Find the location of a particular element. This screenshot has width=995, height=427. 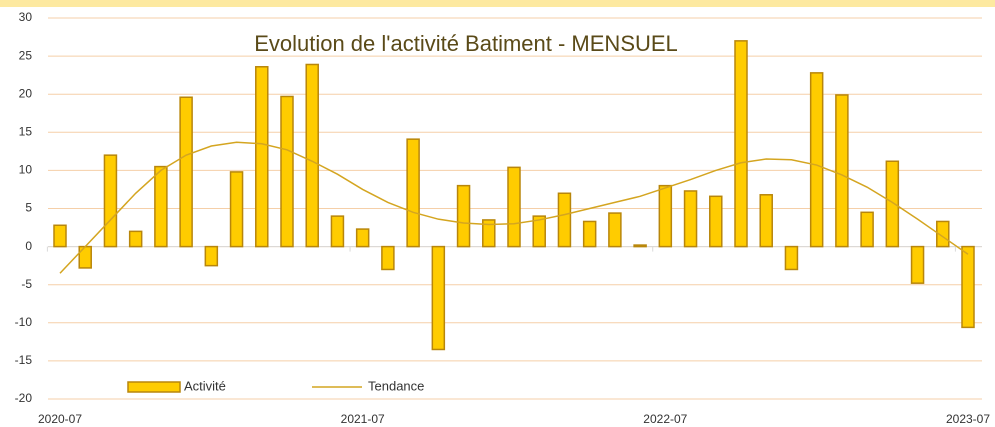

x-tick-label: 2023-07 is located at coordinates (968, 419).